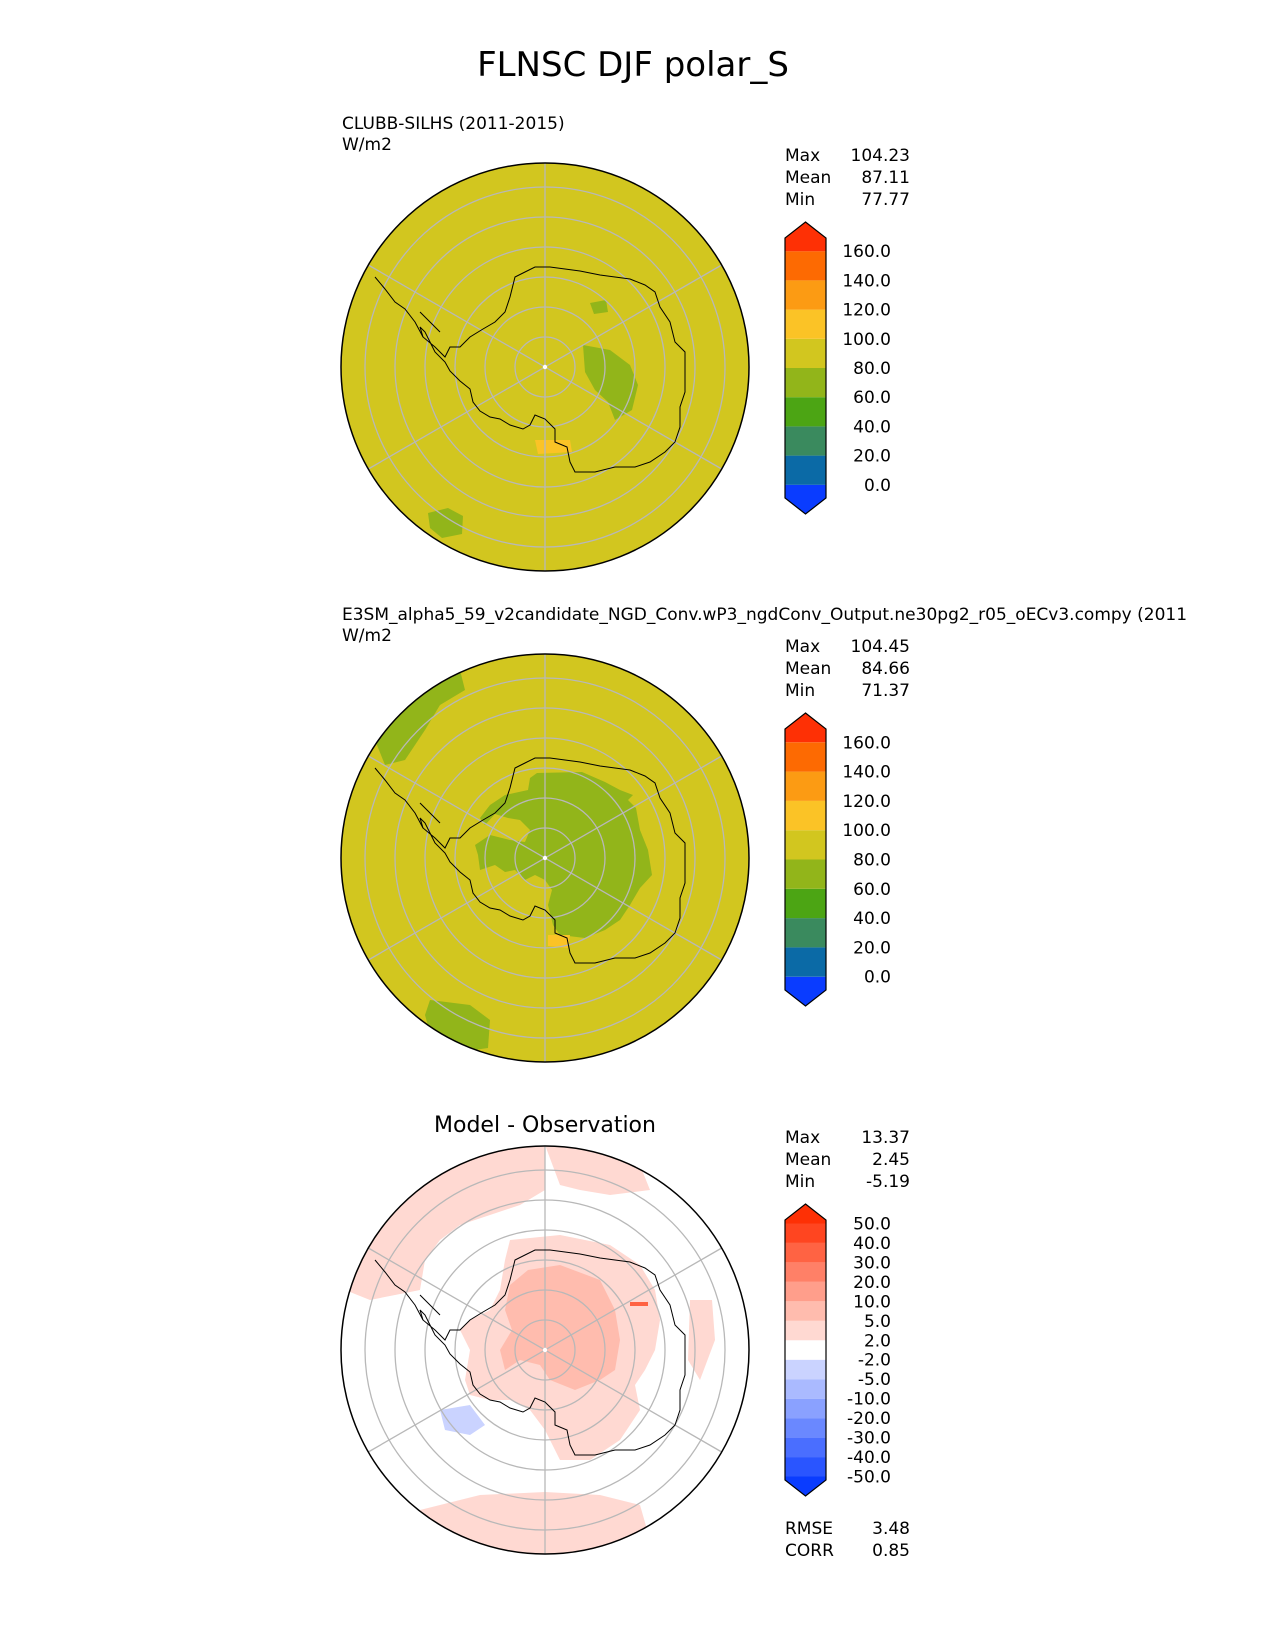 The height and width of the screenshot is (1650, 1275). What do you see at coordinates (633, 65) in the screenshot?
I see `figure-title: FLNSC DJF polar_S` at bounding box center [633, 65].